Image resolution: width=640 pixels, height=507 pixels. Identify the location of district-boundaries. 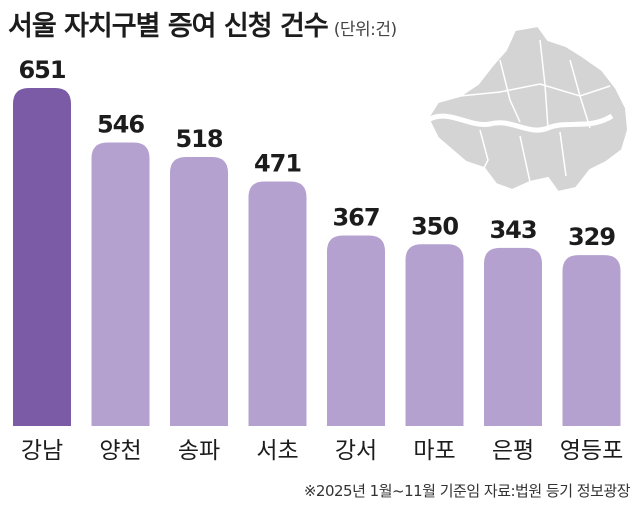
(535, 111).